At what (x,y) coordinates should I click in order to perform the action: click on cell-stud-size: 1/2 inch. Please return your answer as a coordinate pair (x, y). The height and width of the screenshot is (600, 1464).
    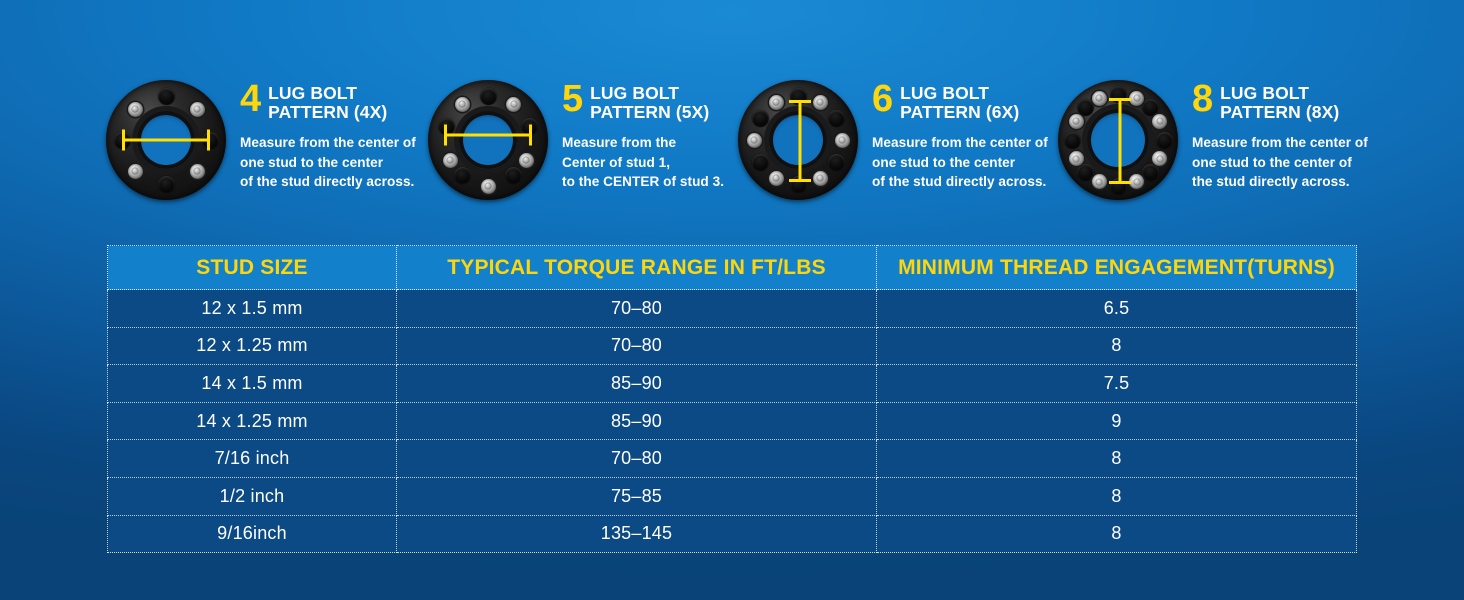
    Looking at the image, I should click on (252, 496).